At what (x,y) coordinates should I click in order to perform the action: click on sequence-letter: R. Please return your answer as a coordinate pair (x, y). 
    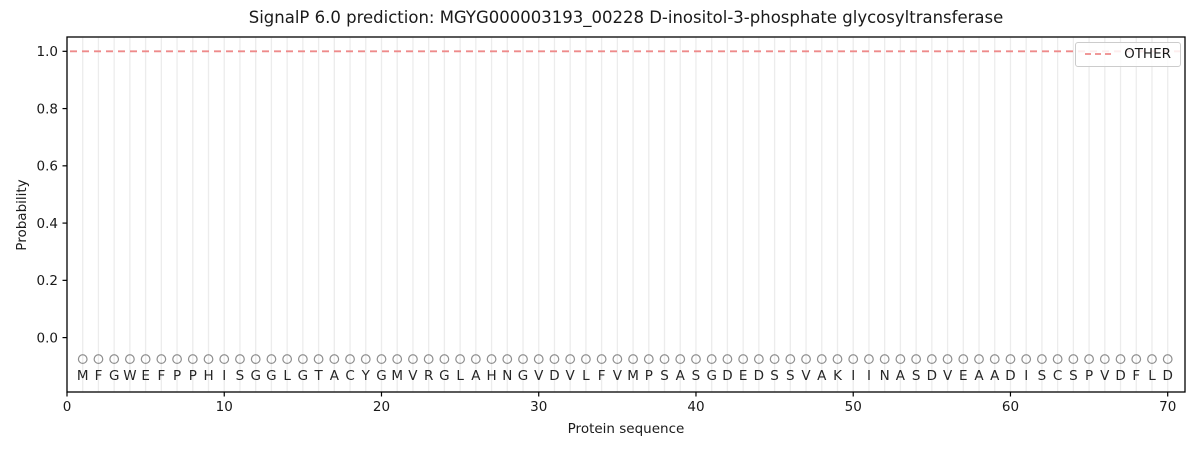
    Looking at the image, I should click on (428, 376).